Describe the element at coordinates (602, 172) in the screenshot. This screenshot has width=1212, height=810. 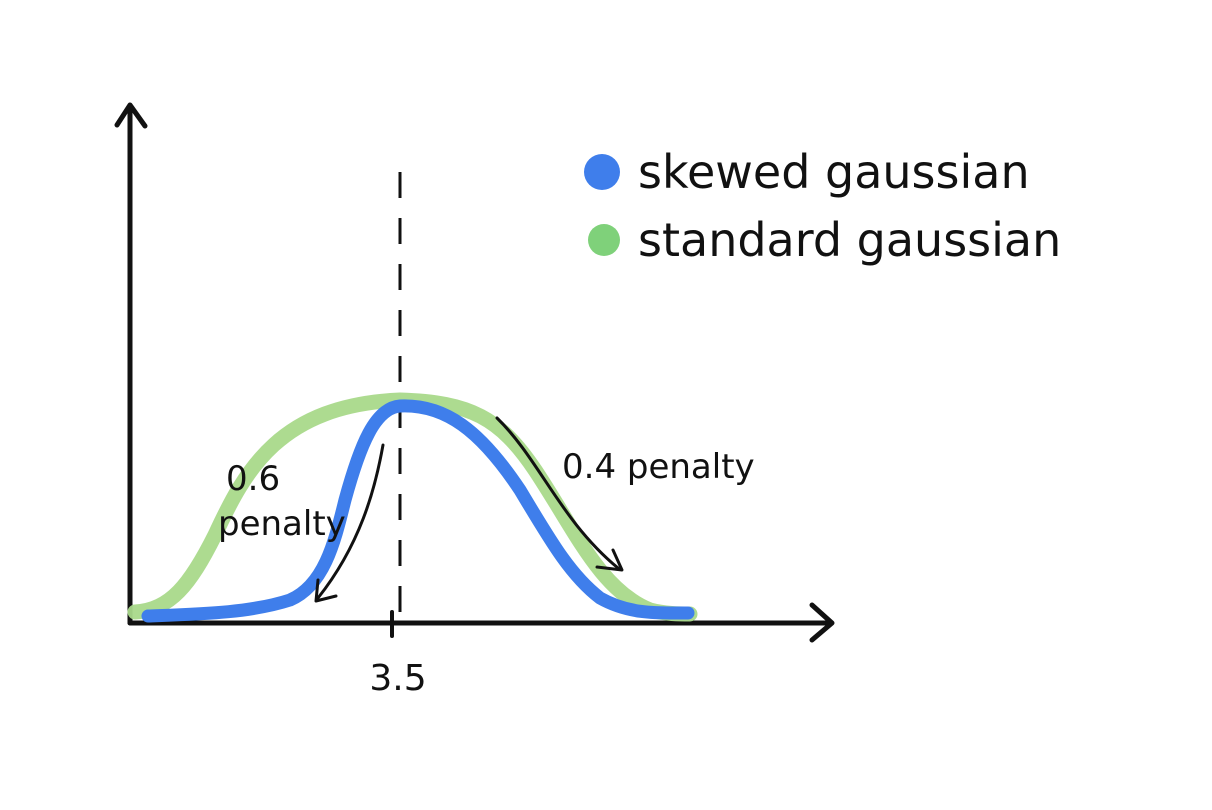
I see `legend-marker-skewed` at that location.